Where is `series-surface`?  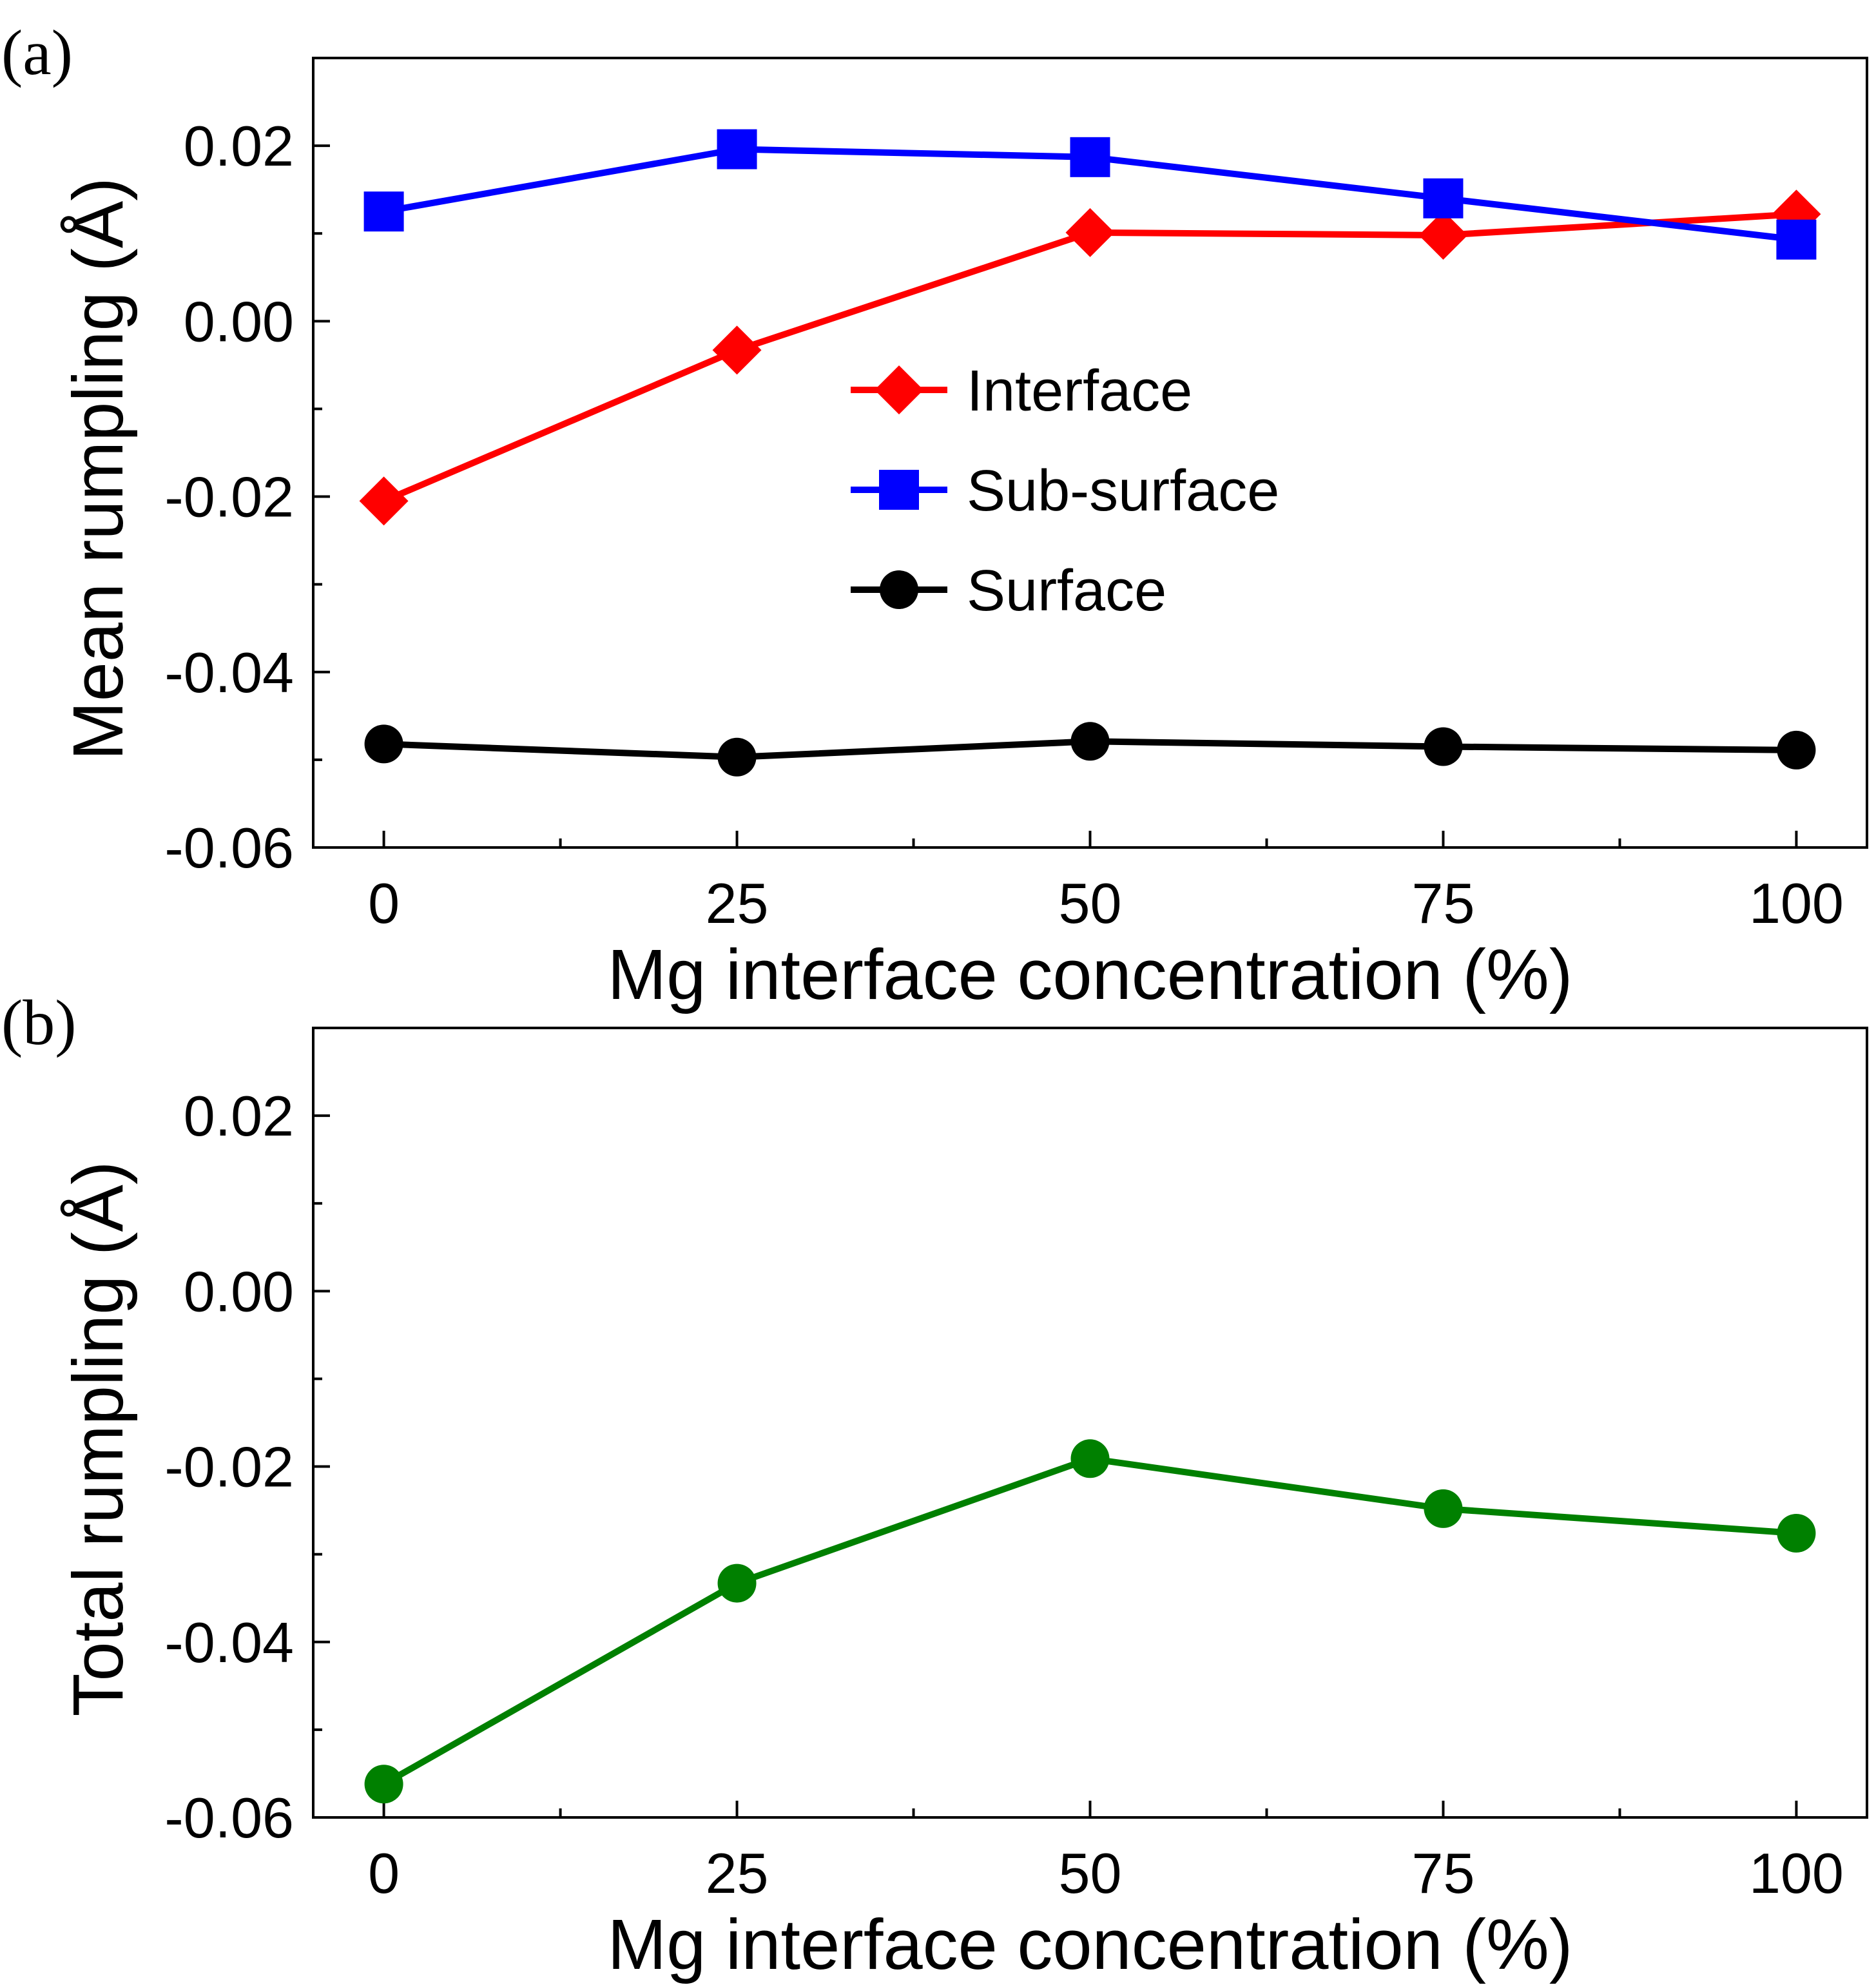
series-surface is located at coordinates (1090, 749).